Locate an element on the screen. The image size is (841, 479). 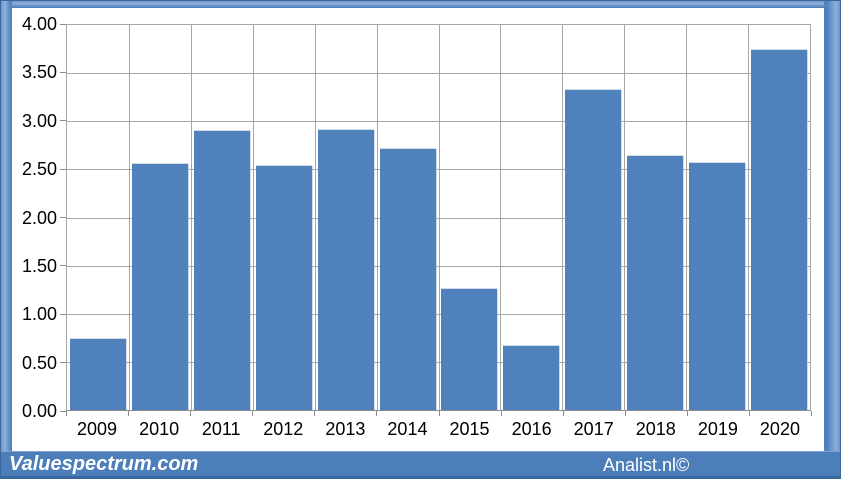
x-tick-label: 2019 is located at coordinates (717, 429).